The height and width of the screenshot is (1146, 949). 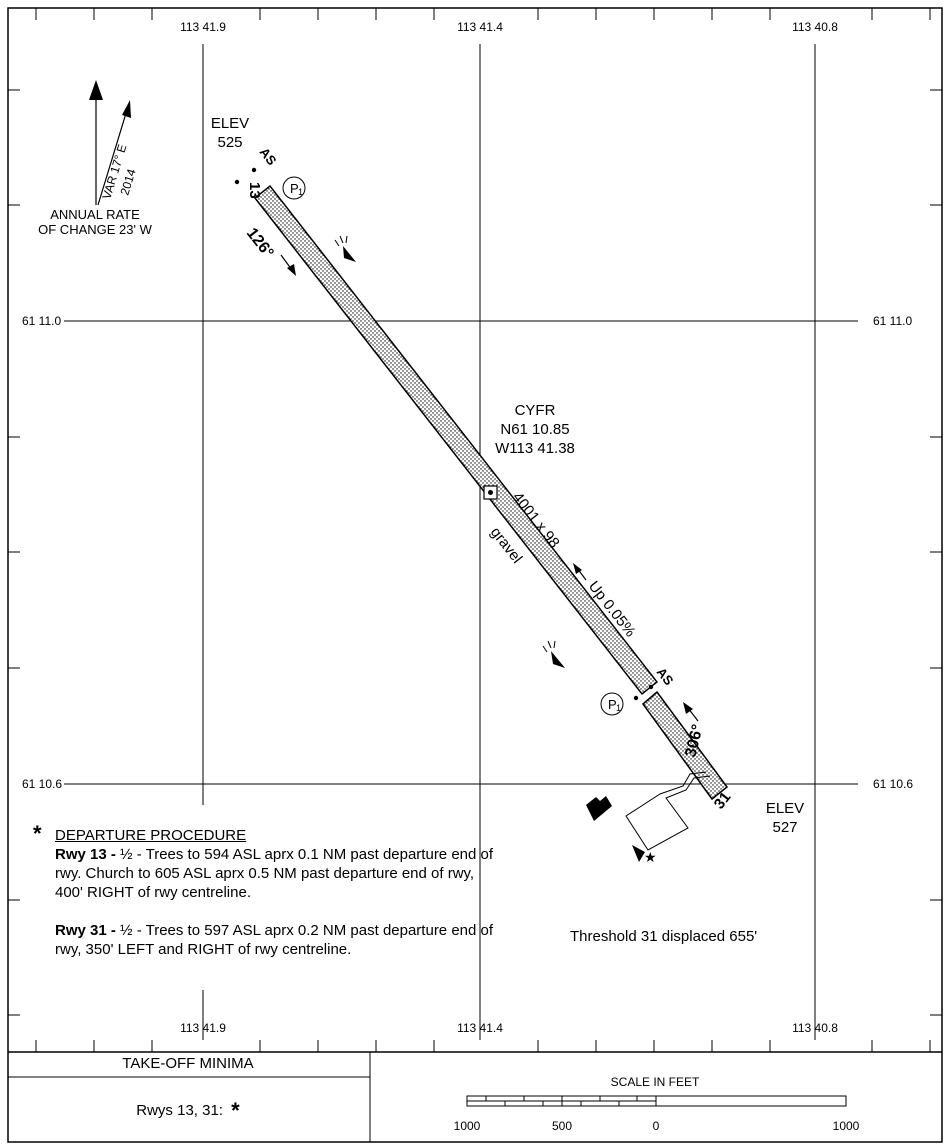 I want to click on aerodrome-reference-point-icon, so click(x=490, y=492).